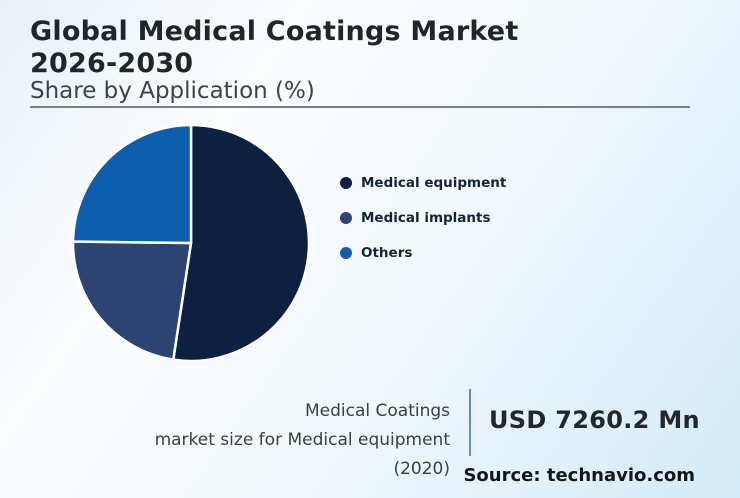 Image resolution: width=740 pixels, height=498 pixels. I want to click on page-title: Global Medical Coatings Market 2026-2030, so click(274, 48).